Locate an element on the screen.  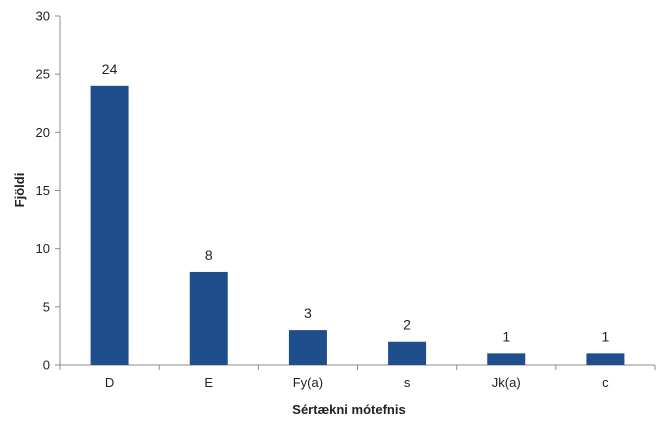
x-tick-label: Fy(a) is located at coordinates (308, 382).